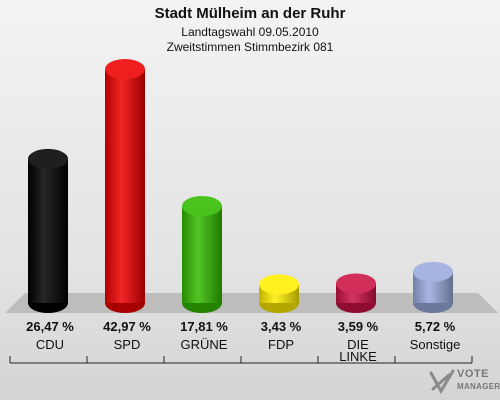 The image size is (500, 400). What do you see at coordinates (204, 344) in the screenshot?
I see `category-label: GRÜNE` at bounding box center [204, 344].